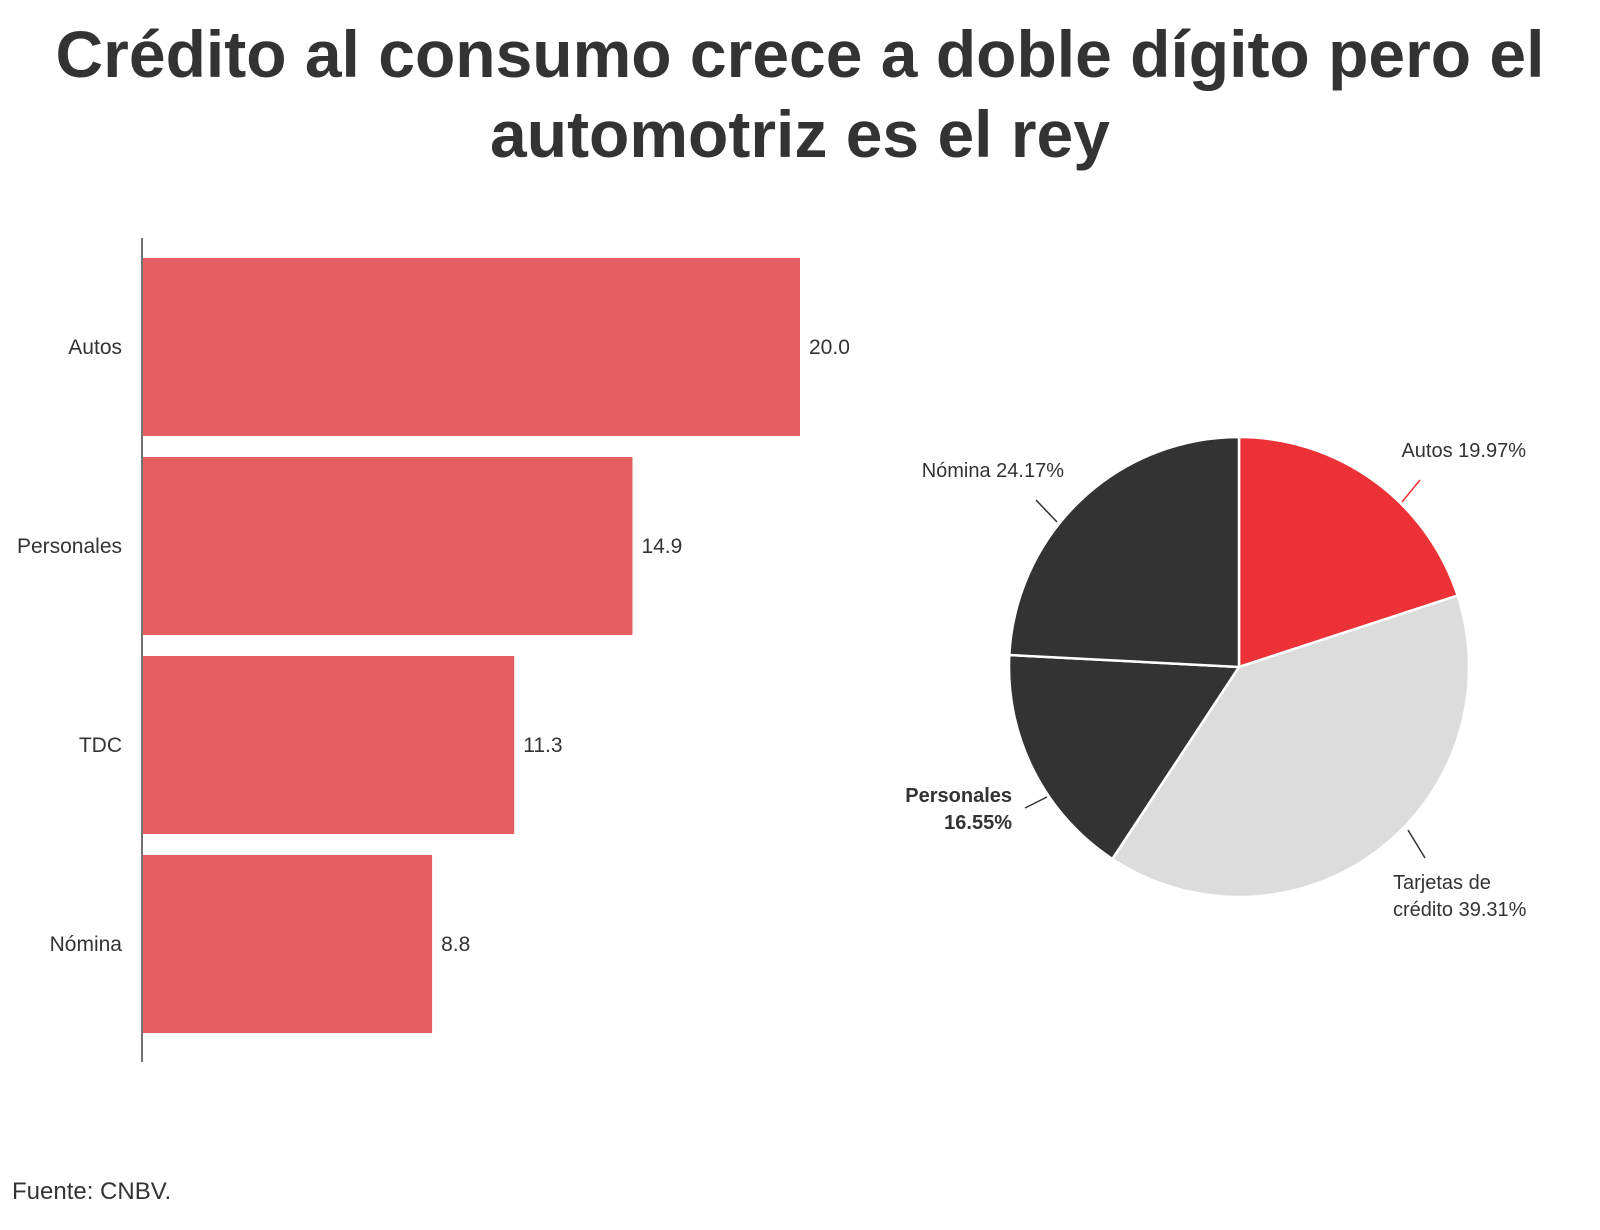 The image size is (1600, 1230). I want to click on value-label-tdc: 11.3, so click(542, 745).